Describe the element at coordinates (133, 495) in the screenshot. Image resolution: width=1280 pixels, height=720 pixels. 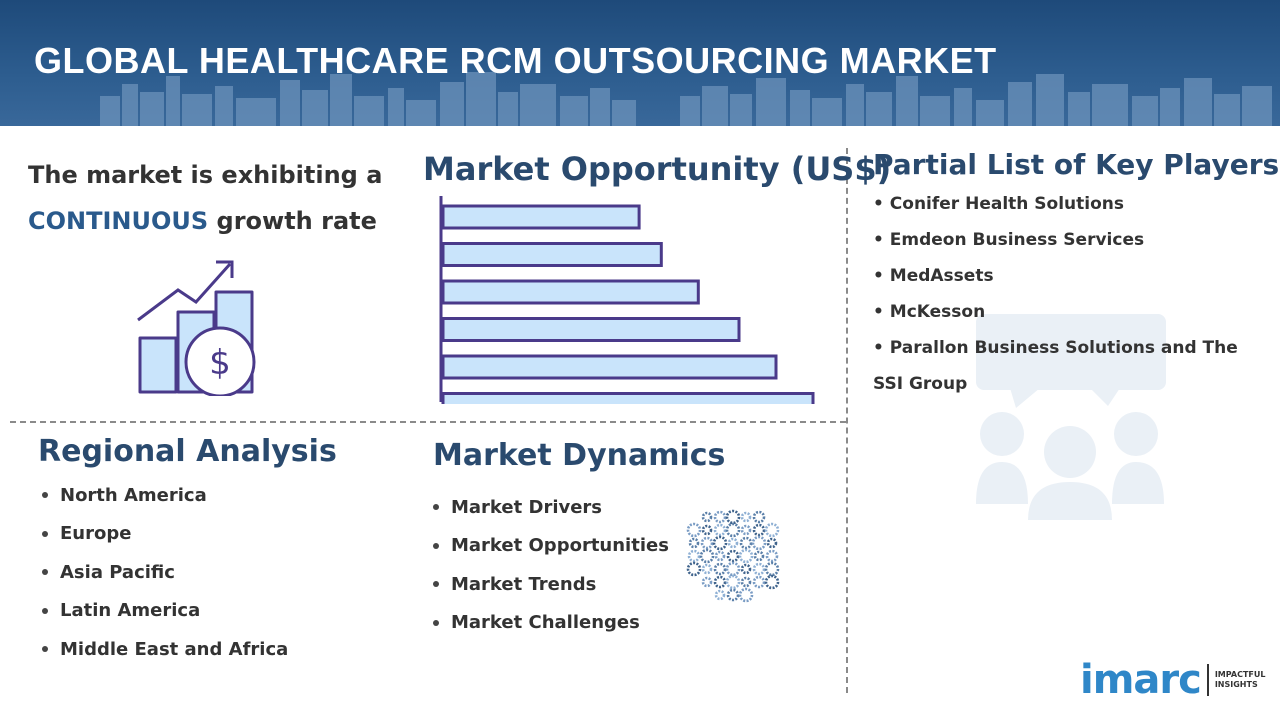
I see `region-label: North America` at that location.